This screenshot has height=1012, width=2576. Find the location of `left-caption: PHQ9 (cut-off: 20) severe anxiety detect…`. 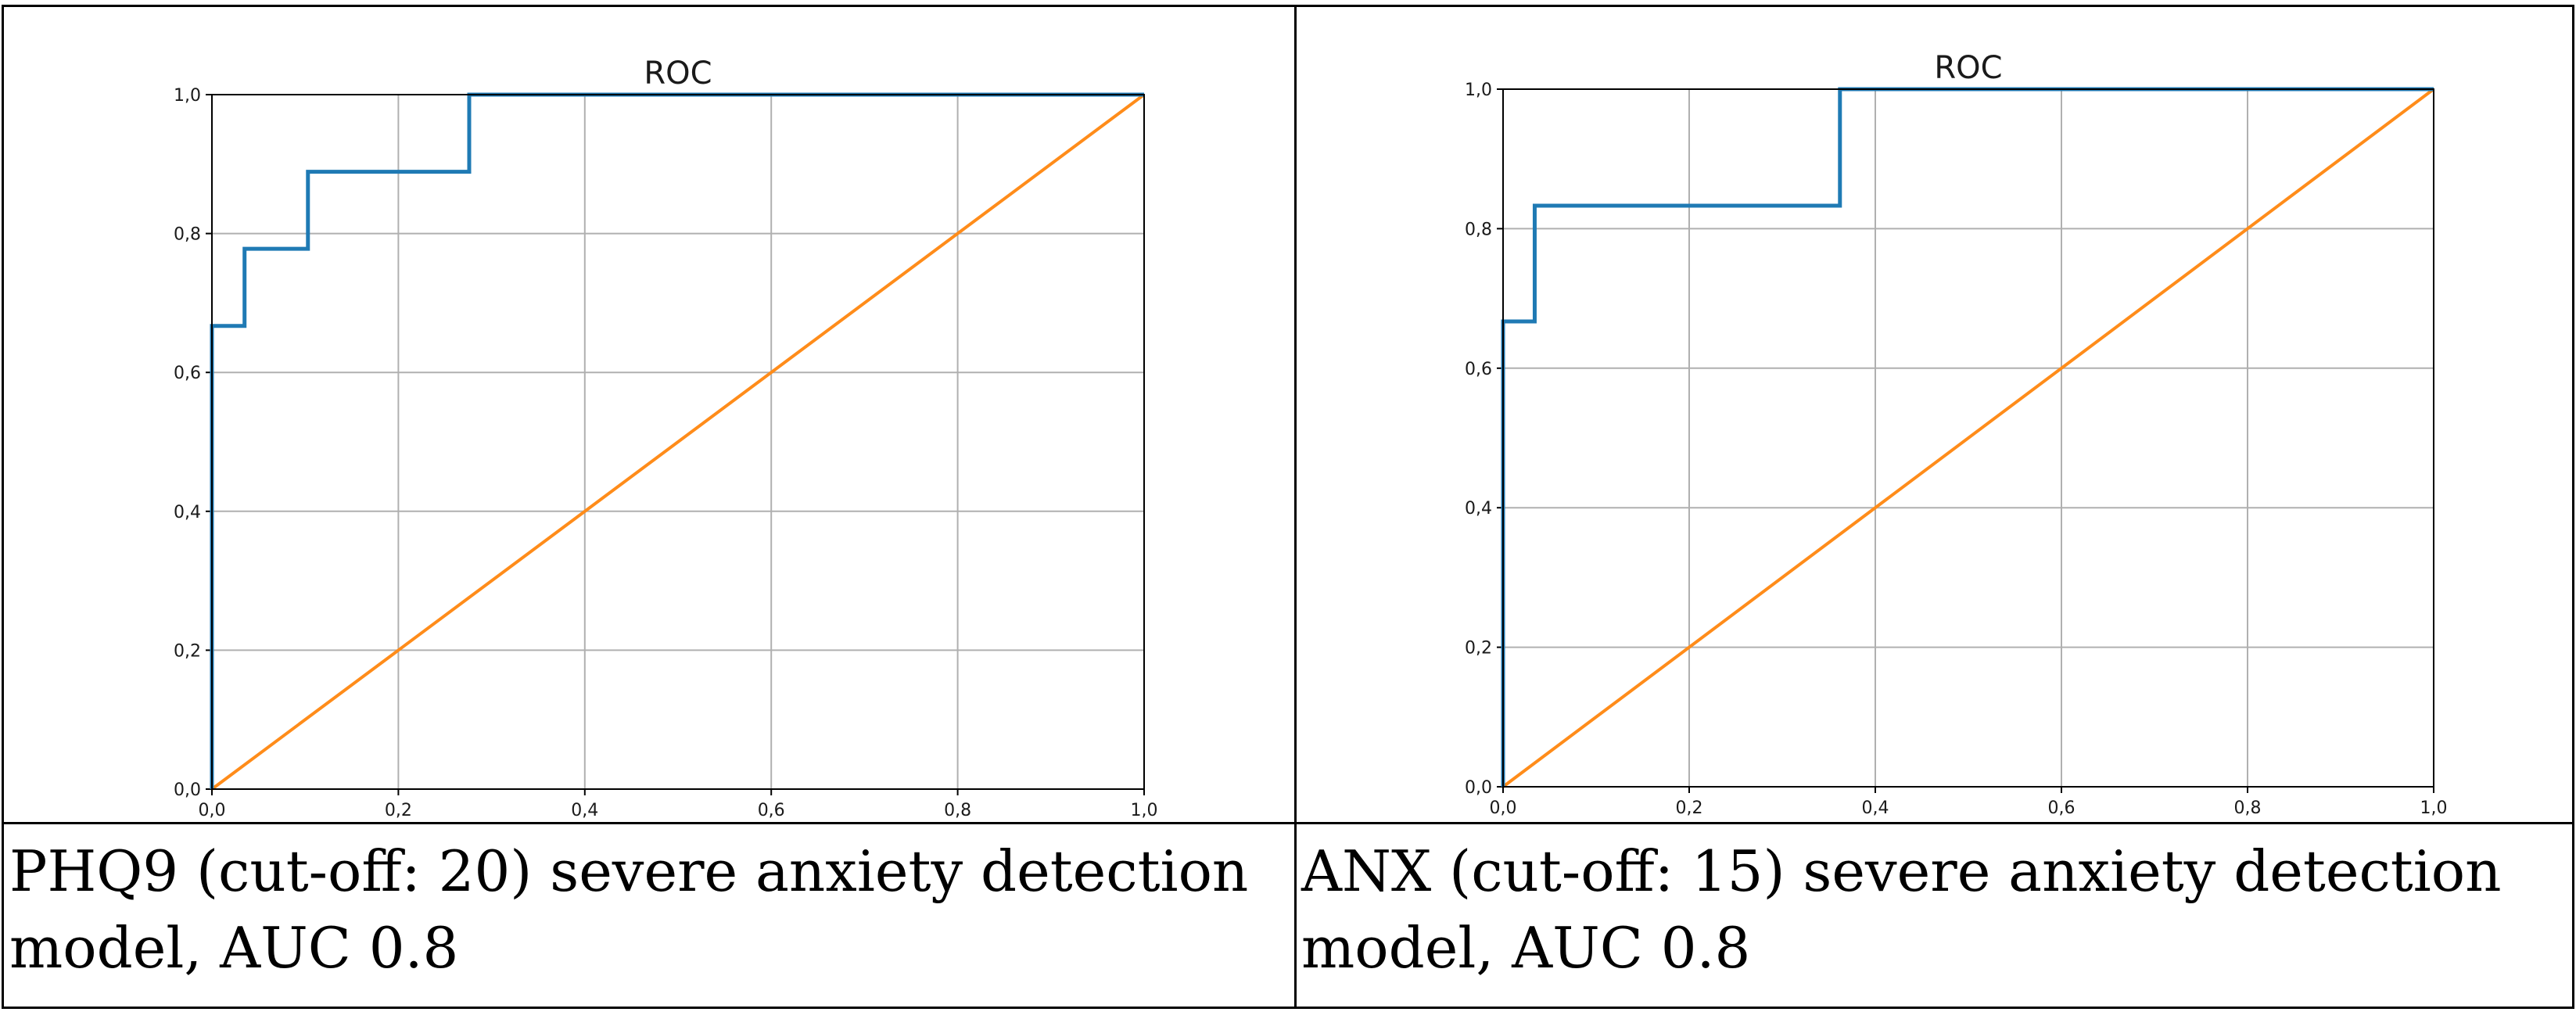

left-caption: PHQ9 (cut-off: 20) severe anxiety detect… is located at coordinates (629, 909).